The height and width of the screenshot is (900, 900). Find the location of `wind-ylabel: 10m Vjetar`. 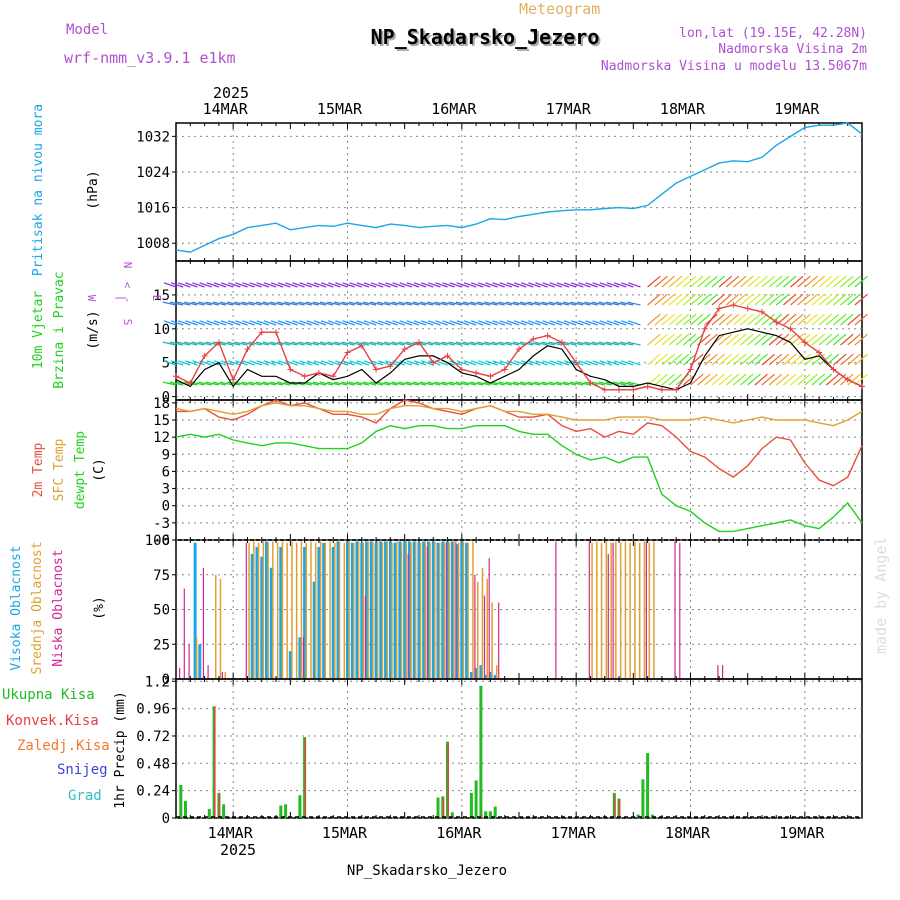

wind-ylabel: 10m Vjetar is located at coordinates (38, 330).